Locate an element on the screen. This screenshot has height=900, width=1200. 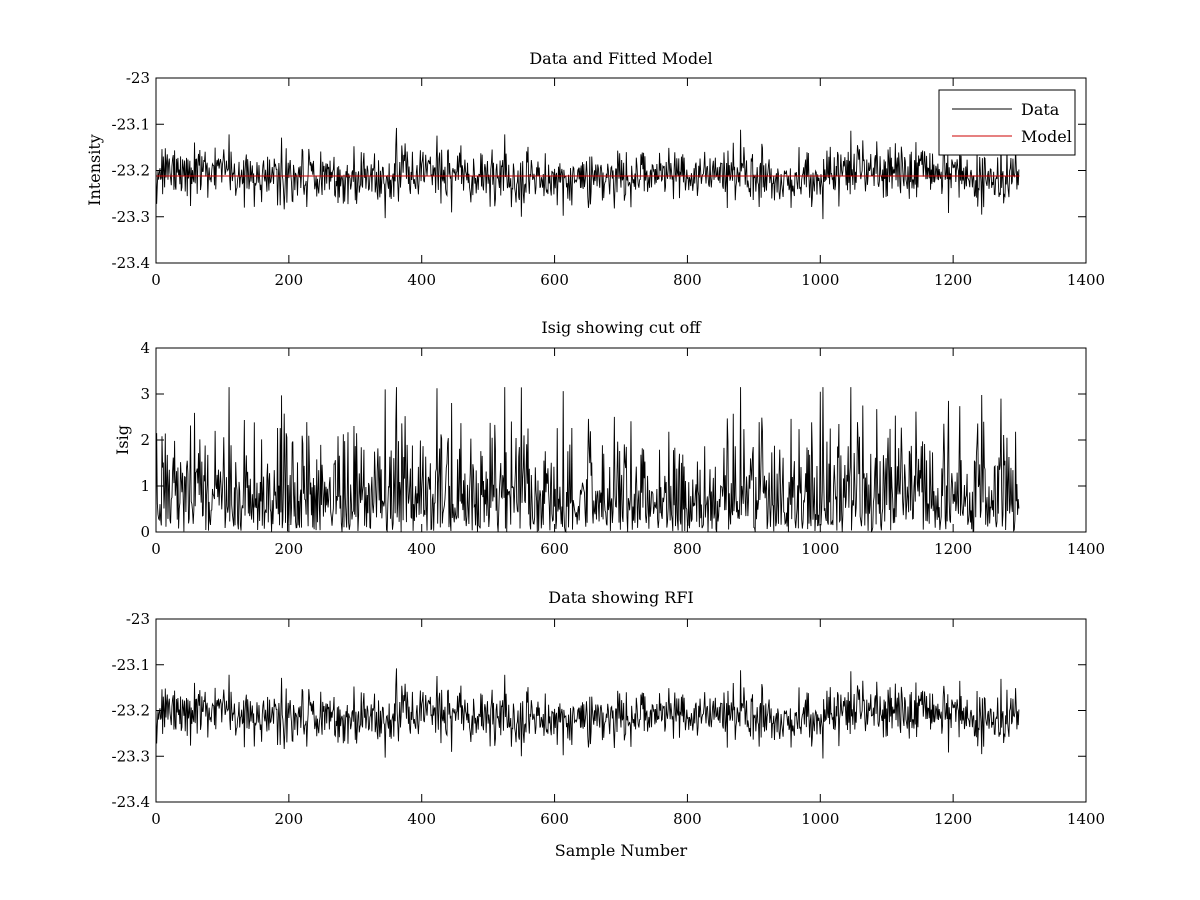
legend-label-model: Model is located at coordinates (1046, 136).